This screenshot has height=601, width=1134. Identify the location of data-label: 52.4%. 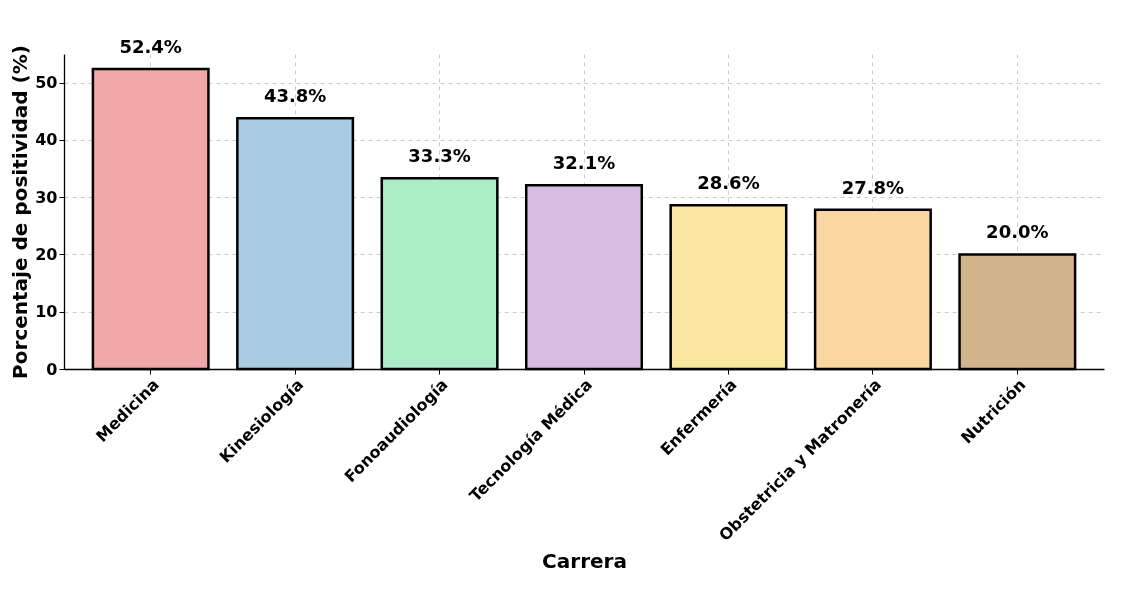
(150, 46).